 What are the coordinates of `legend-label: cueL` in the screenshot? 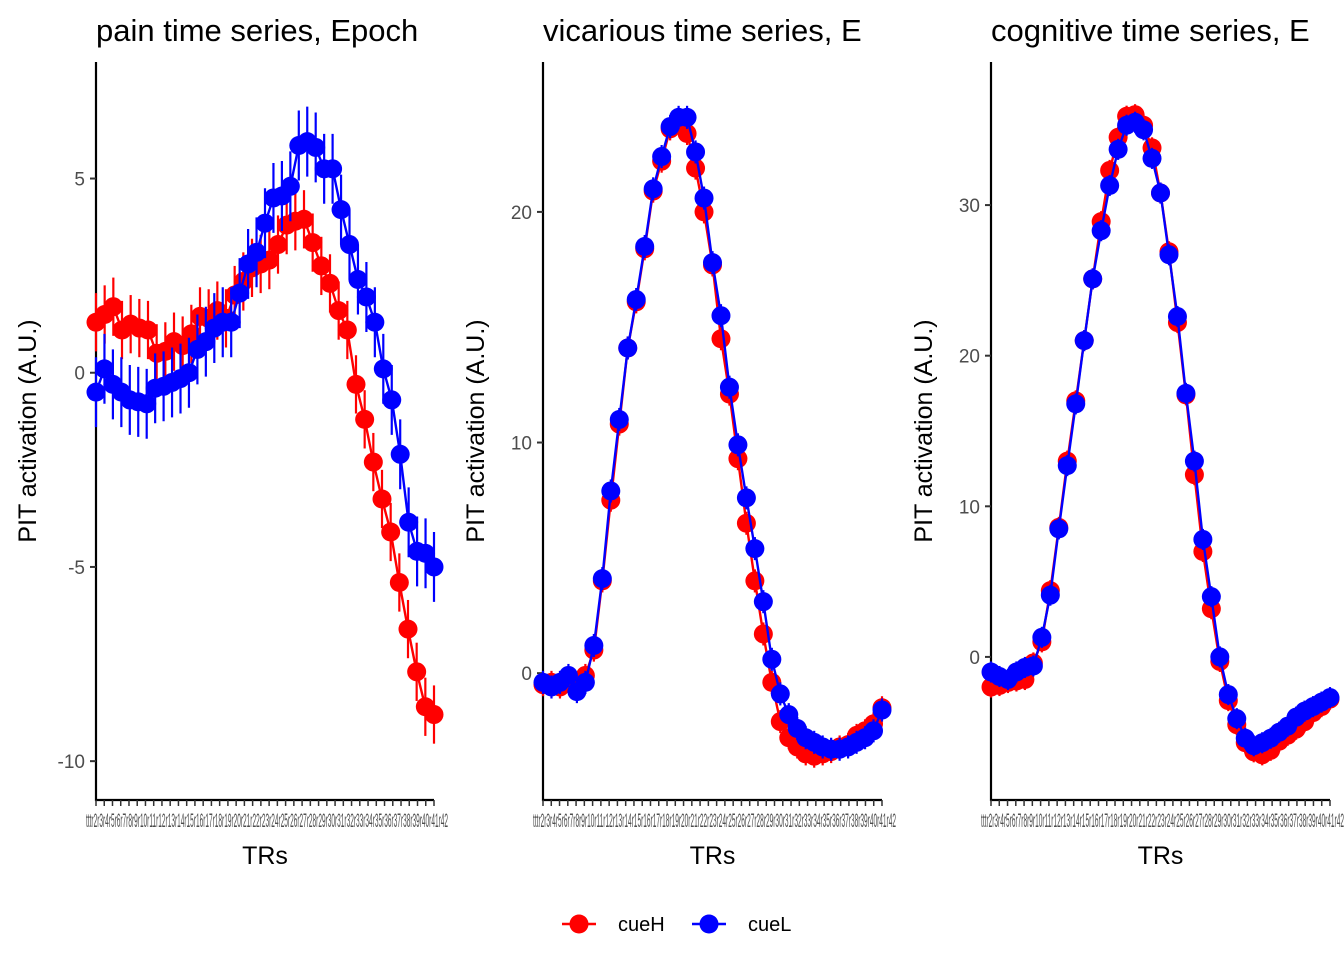 It's located at (769, 925).